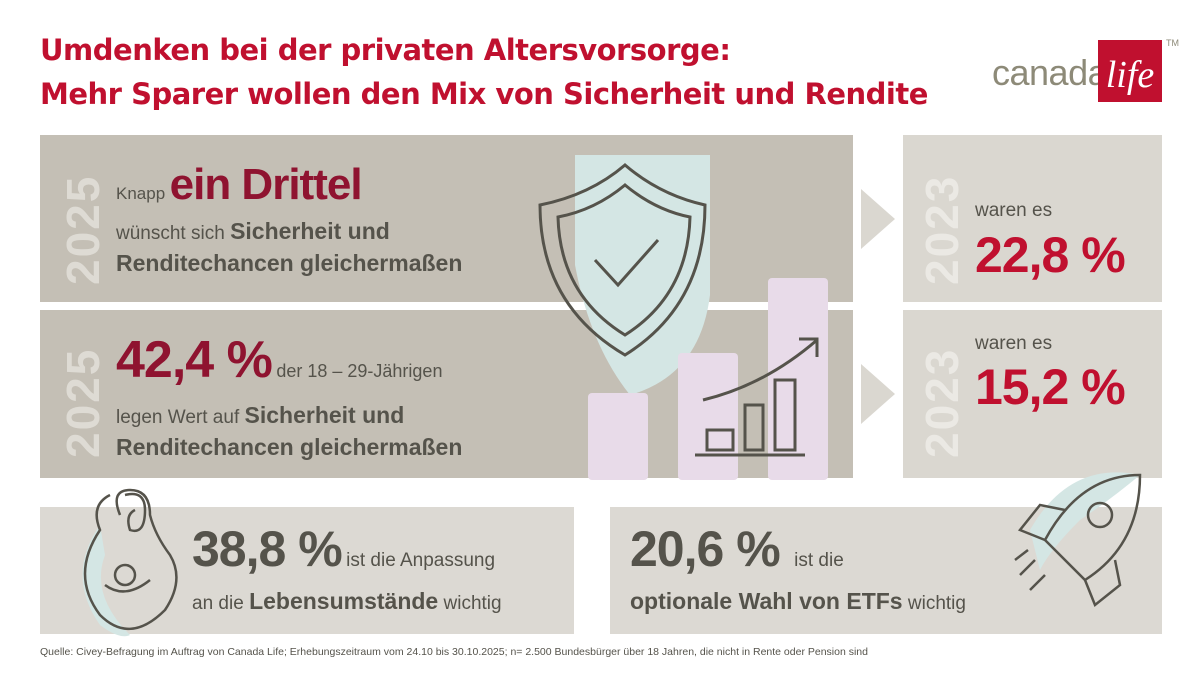  I want to click on row1-line2: wünscht sich Sicherheit und, so click(253, 231).